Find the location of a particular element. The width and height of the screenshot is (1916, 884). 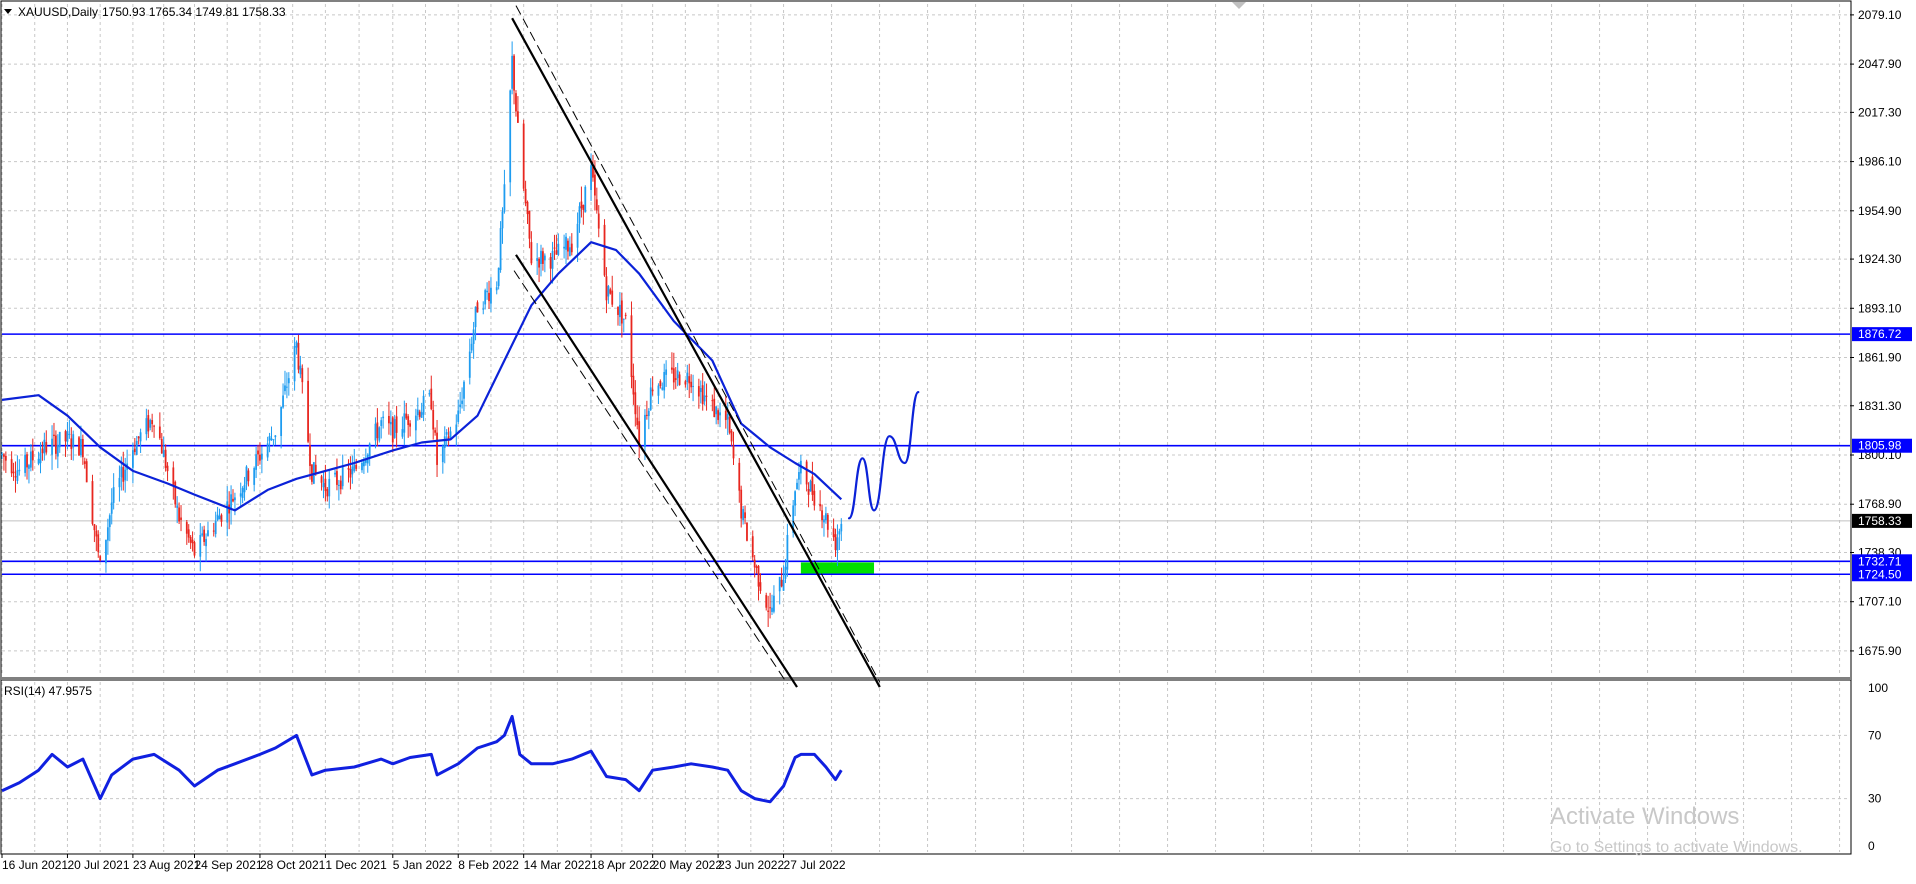

time-axis-label: 5 Jan 2022 is located at coordinates (423, 865).